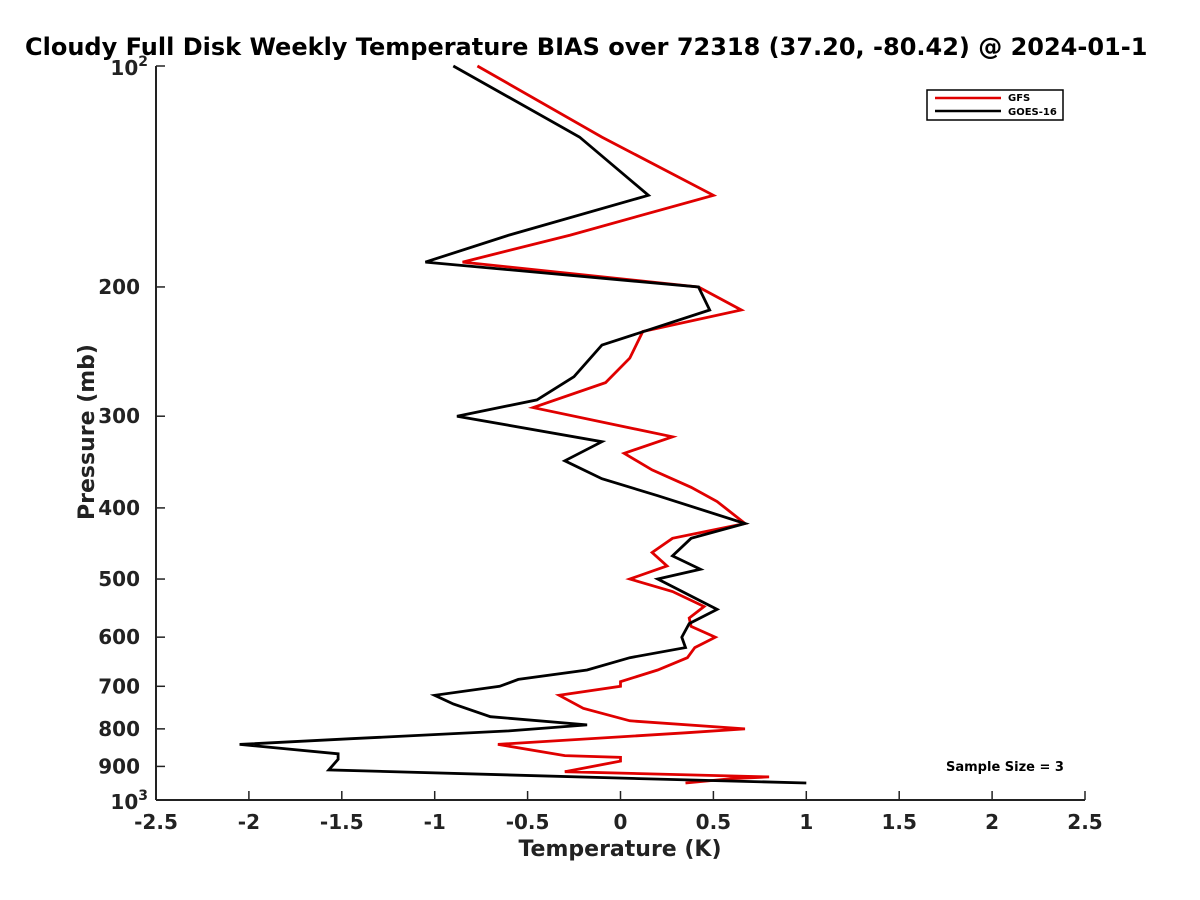 The height and width of the screenshot is (900, 1200). I want to click on y-tick-label: 500, so click(119, 579).